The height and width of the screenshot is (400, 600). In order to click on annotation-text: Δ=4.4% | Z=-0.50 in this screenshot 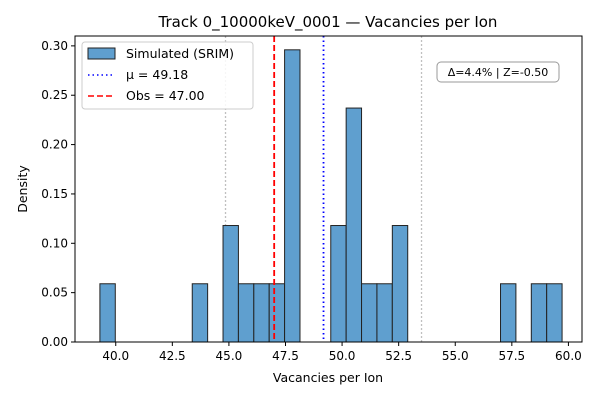, I will do `click(498, 72)`.